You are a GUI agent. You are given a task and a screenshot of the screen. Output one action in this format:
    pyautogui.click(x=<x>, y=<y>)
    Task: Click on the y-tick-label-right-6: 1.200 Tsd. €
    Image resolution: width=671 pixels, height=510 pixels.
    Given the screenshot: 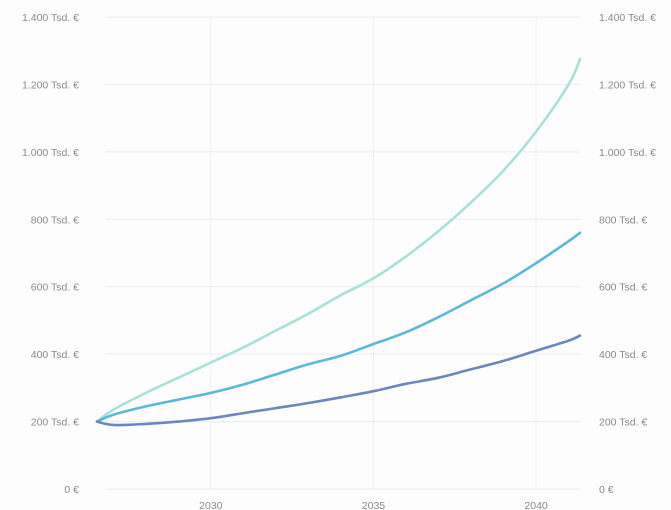 What is the action you would take?
    pyautogui.click(x=627, y=85)
    